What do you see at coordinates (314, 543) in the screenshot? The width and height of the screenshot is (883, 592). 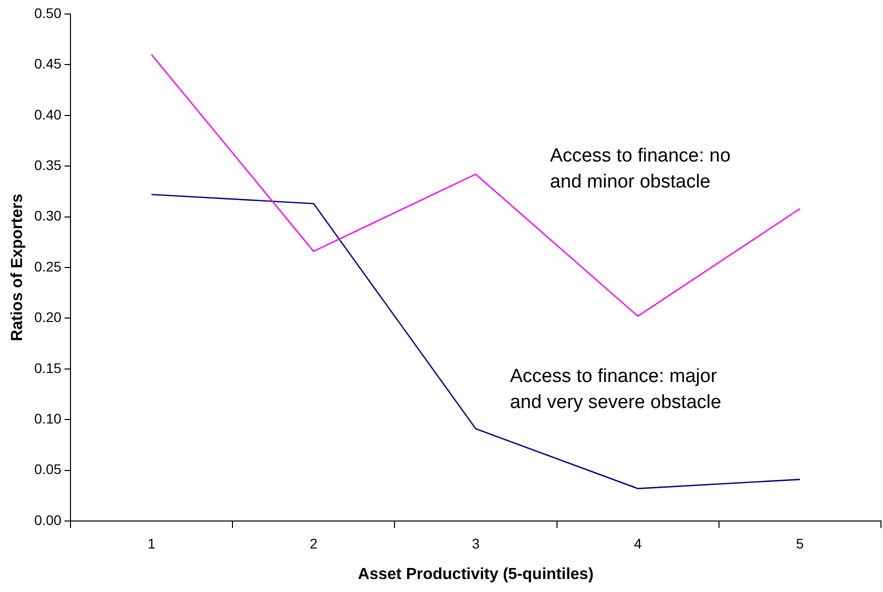 I see `x-tick-label: 2` at bounding box center [314, 543].